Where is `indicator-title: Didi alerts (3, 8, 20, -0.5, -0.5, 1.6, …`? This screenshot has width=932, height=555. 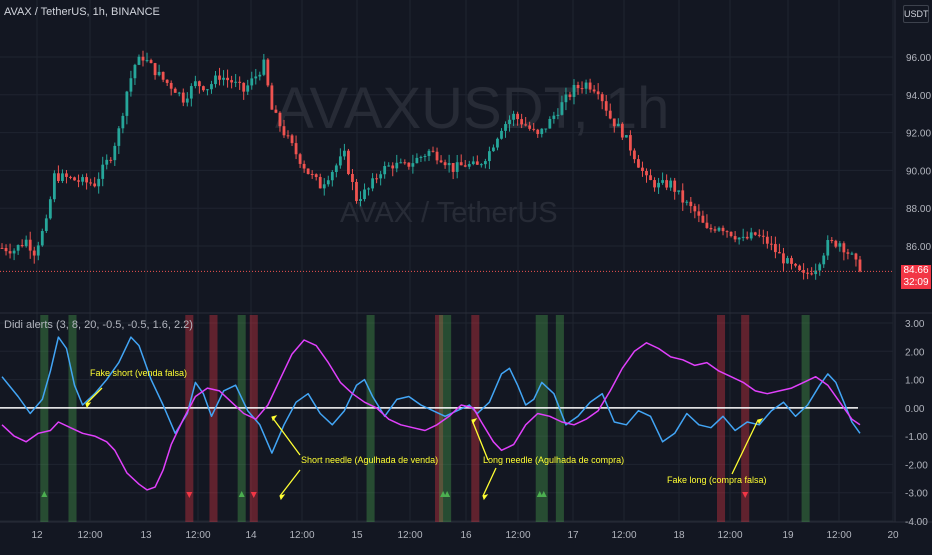
indicator-title: Didi alerts (3, 8, 20, -0.5, -0.5, 1.6, … is located at coordinates (98, 325).